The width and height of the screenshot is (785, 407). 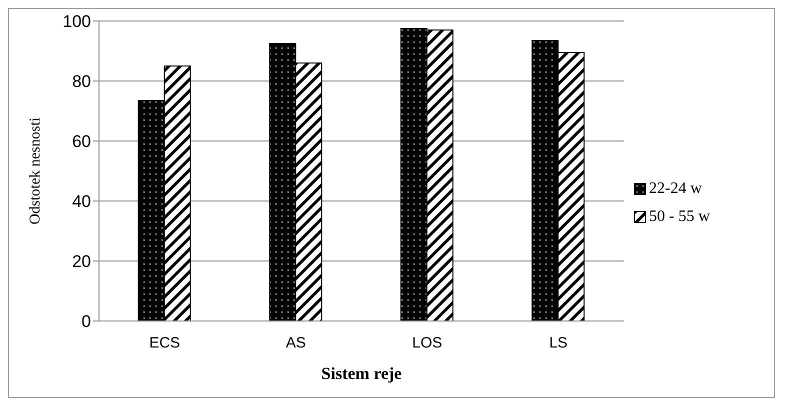 I want to click on y-tick-label: 0, so click(x=86, y=322).